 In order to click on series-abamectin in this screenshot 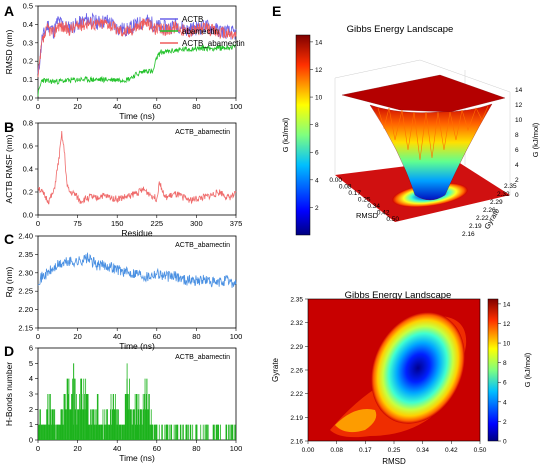, I will do `click(137, 69)`.